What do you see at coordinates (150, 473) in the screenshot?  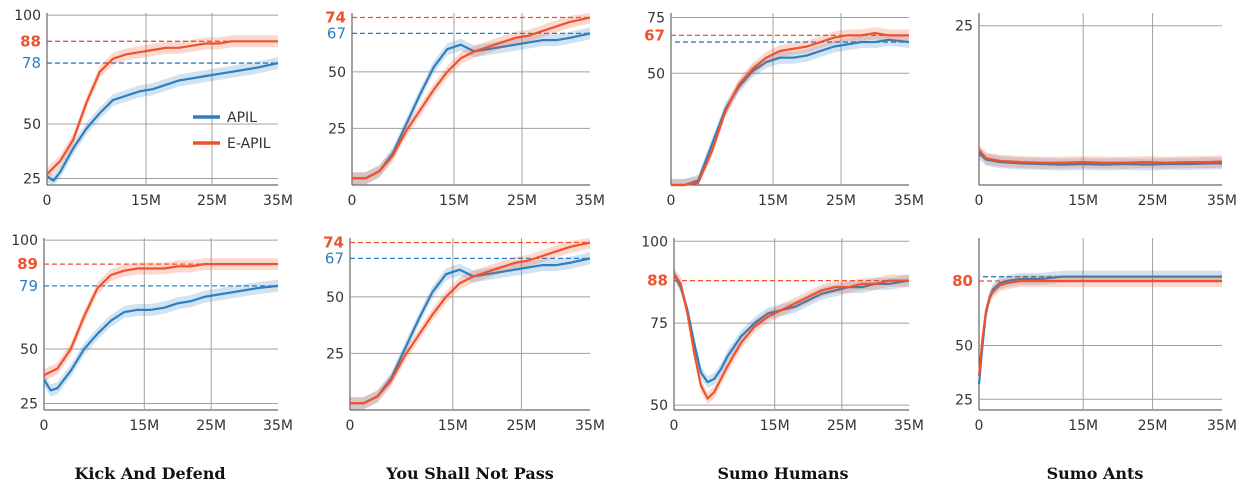 I see `column-title-kick-and-defend: Kick And Defend` at bounding box center [150, 473].